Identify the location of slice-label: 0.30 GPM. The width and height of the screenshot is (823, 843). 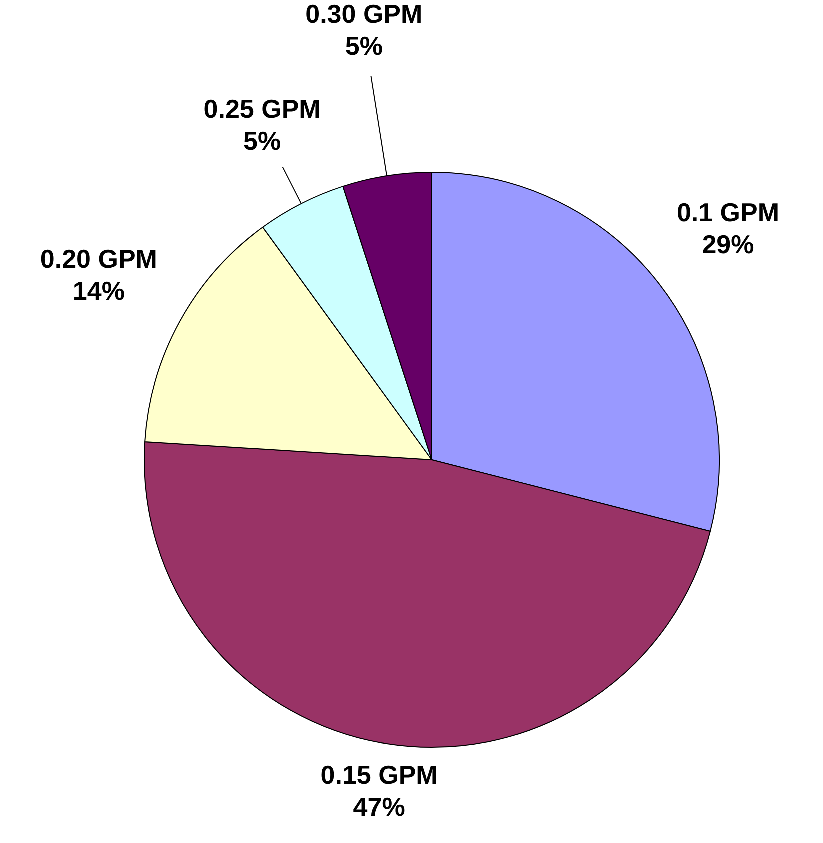
(364, 14).